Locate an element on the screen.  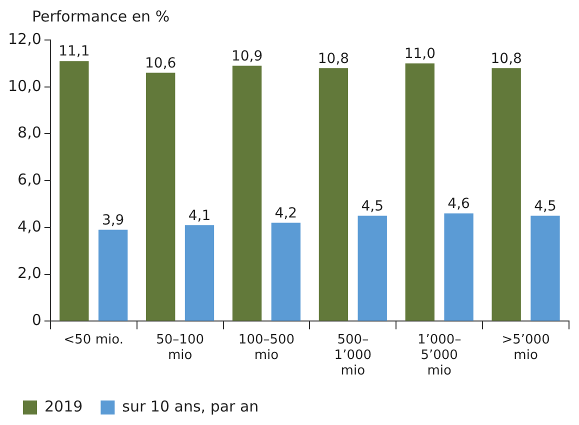
data-label: 4,2 is located at coordinates (286, 213).